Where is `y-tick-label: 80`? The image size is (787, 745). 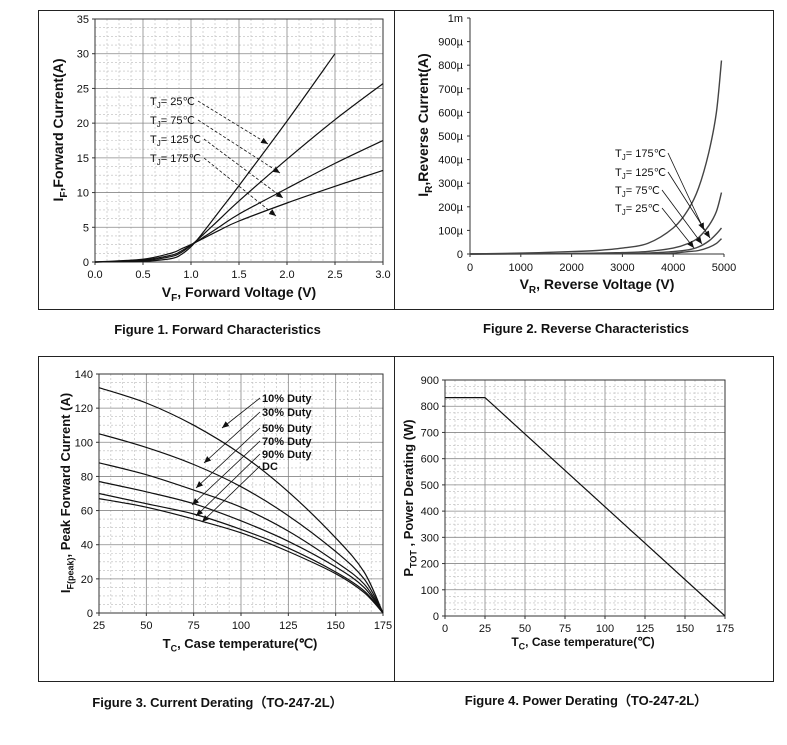 y-tick-label: 80 is located at coordinates (87, 477).